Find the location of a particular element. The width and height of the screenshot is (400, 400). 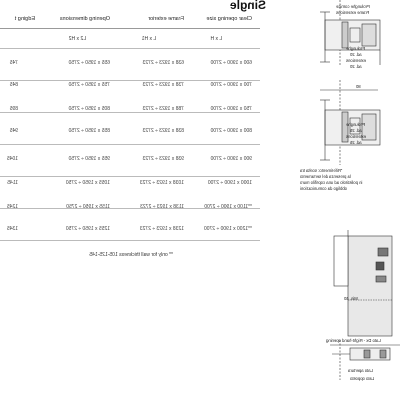

cell-edging: 945 is located at coordinates (13, 131).